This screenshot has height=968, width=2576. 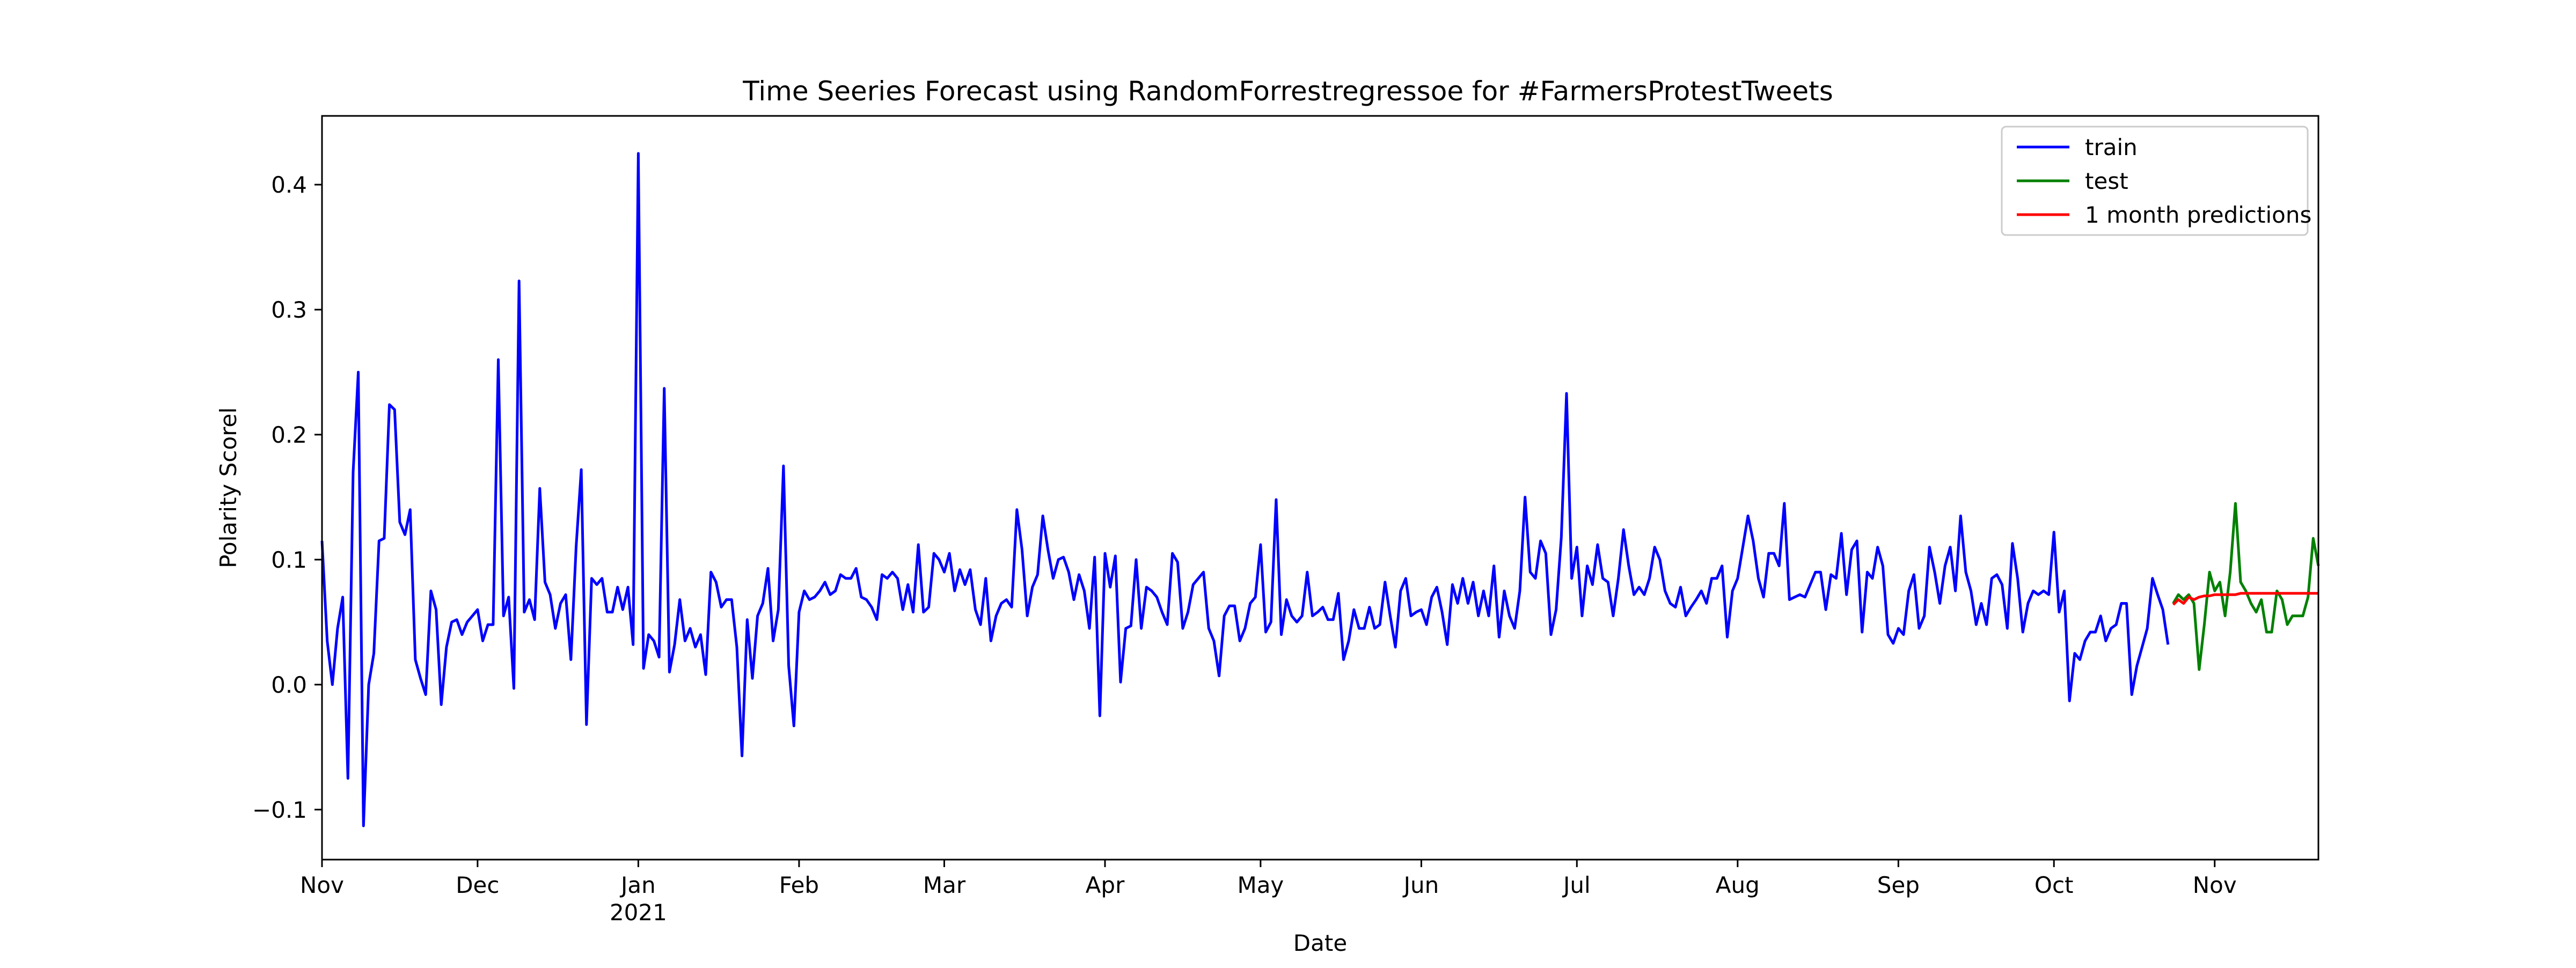 I want to click on legend: train test 1 month predictions, so click(x=2156, y=181).